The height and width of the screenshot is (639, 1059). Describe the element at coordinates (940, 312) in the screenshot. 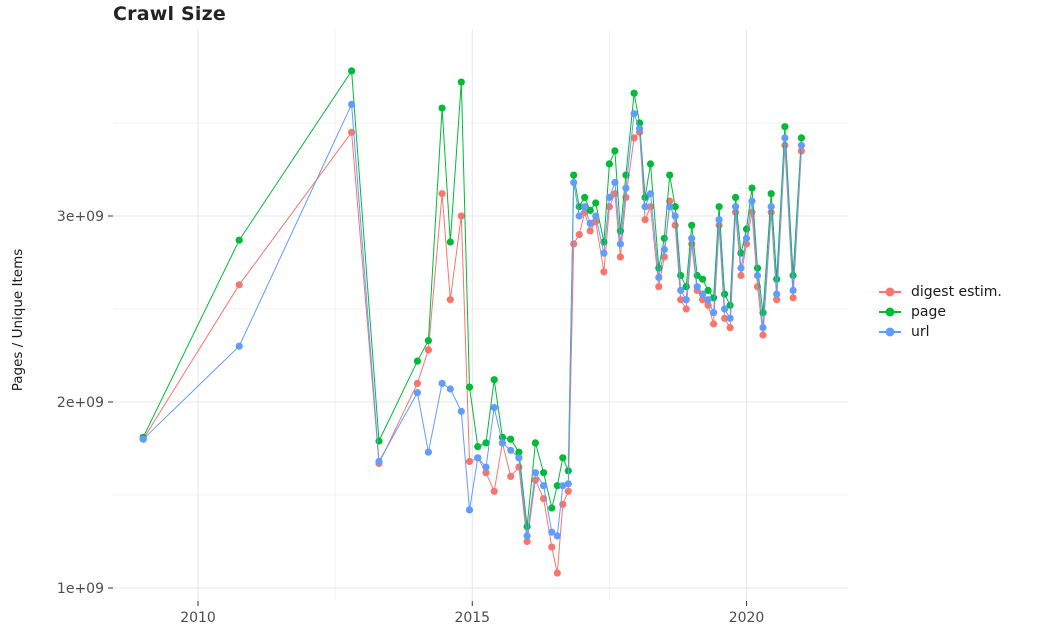

I see `legend: digest estim. page url` at that location.